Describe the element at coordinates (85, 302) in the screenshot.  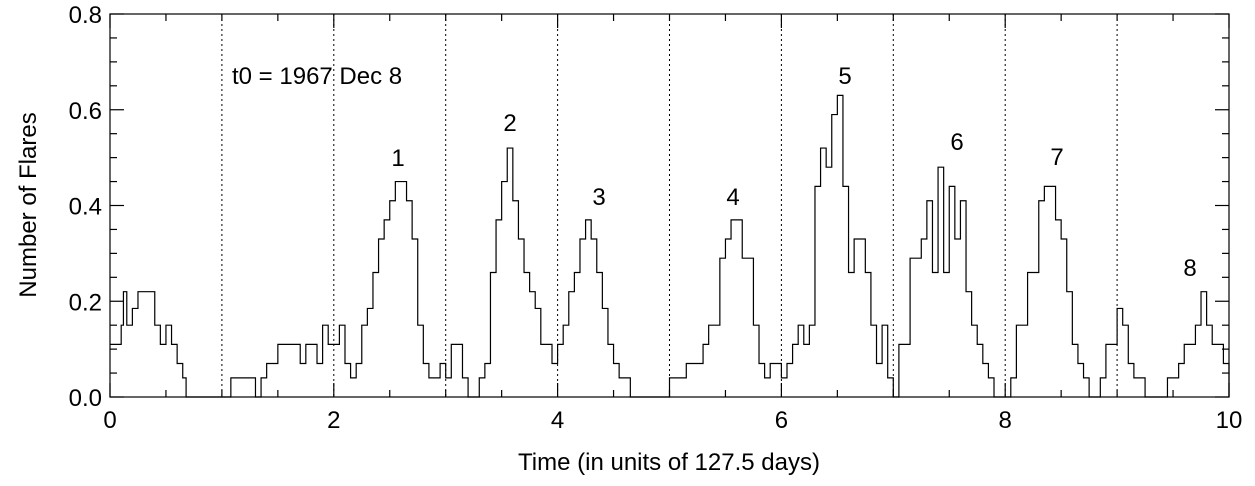
I see `y-tick-label: 0.2` at that location.